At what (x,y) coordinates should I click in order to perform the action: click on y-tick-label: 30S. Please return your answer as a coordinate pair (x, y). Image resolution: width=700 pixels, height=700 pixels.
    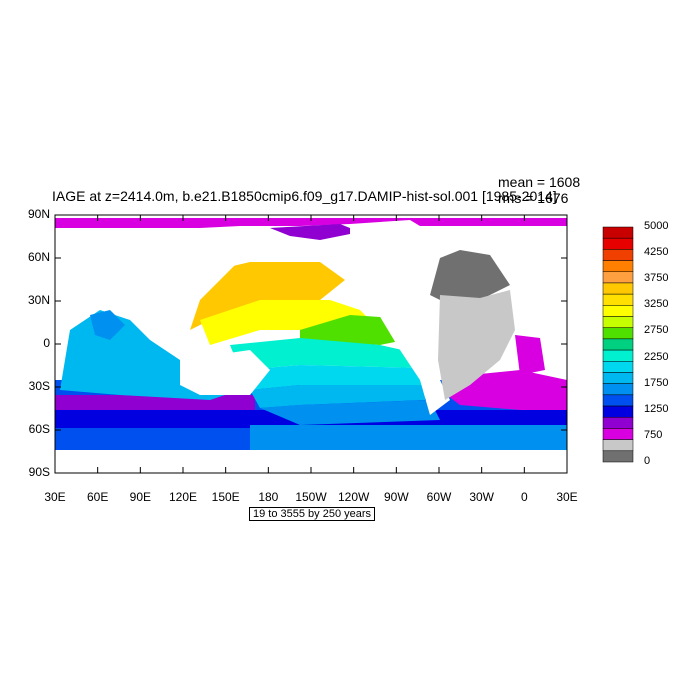
    Looking at the image, I should click on (39, 386).